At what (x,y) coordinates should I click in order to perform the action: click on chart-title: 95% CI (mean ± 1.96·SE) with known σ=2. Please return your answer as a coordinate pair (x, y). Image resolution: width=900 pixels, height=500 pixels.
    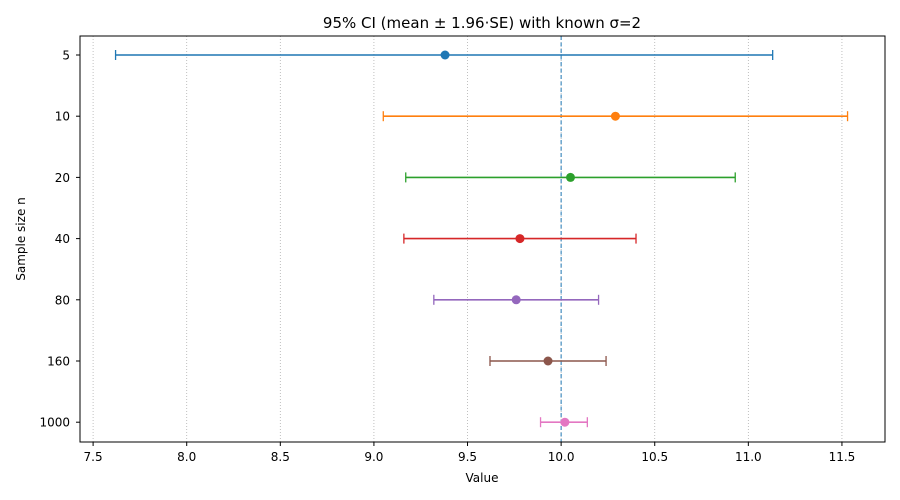
    Looking at the image, I should click on (482, 23).